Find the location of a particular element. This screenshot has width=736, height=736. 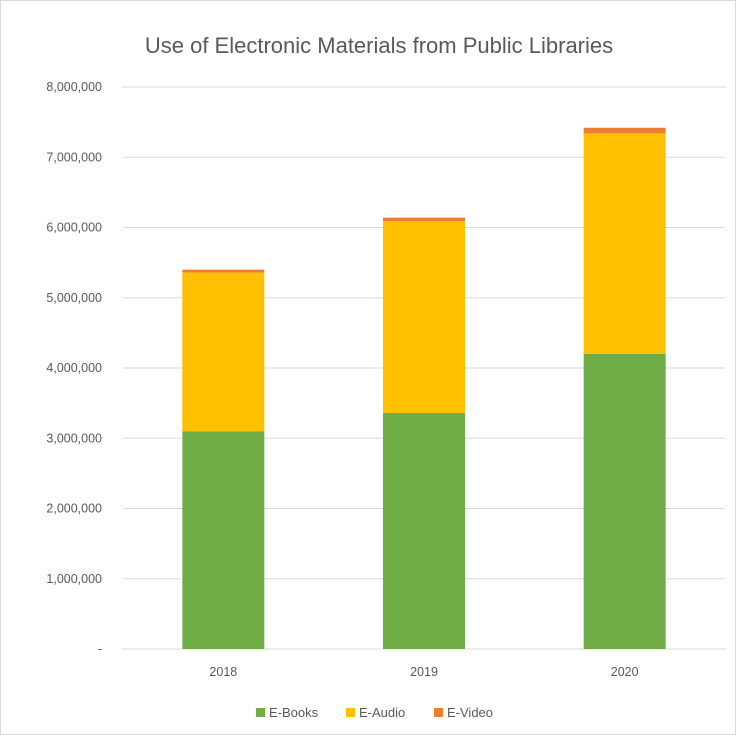

bar-e-books-2020 is located at coordinates (624, 501).